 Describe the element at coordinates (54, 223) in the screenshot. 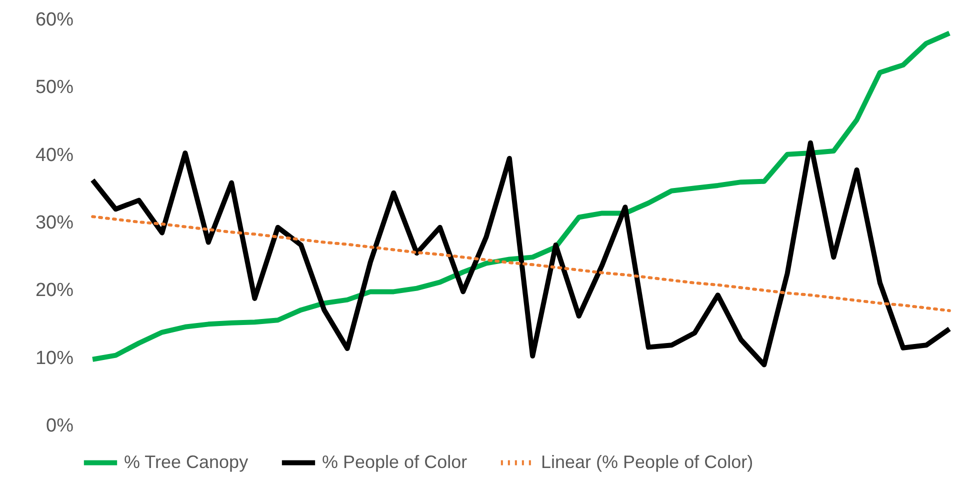

I see `y-tick-label: 30%` at that location.